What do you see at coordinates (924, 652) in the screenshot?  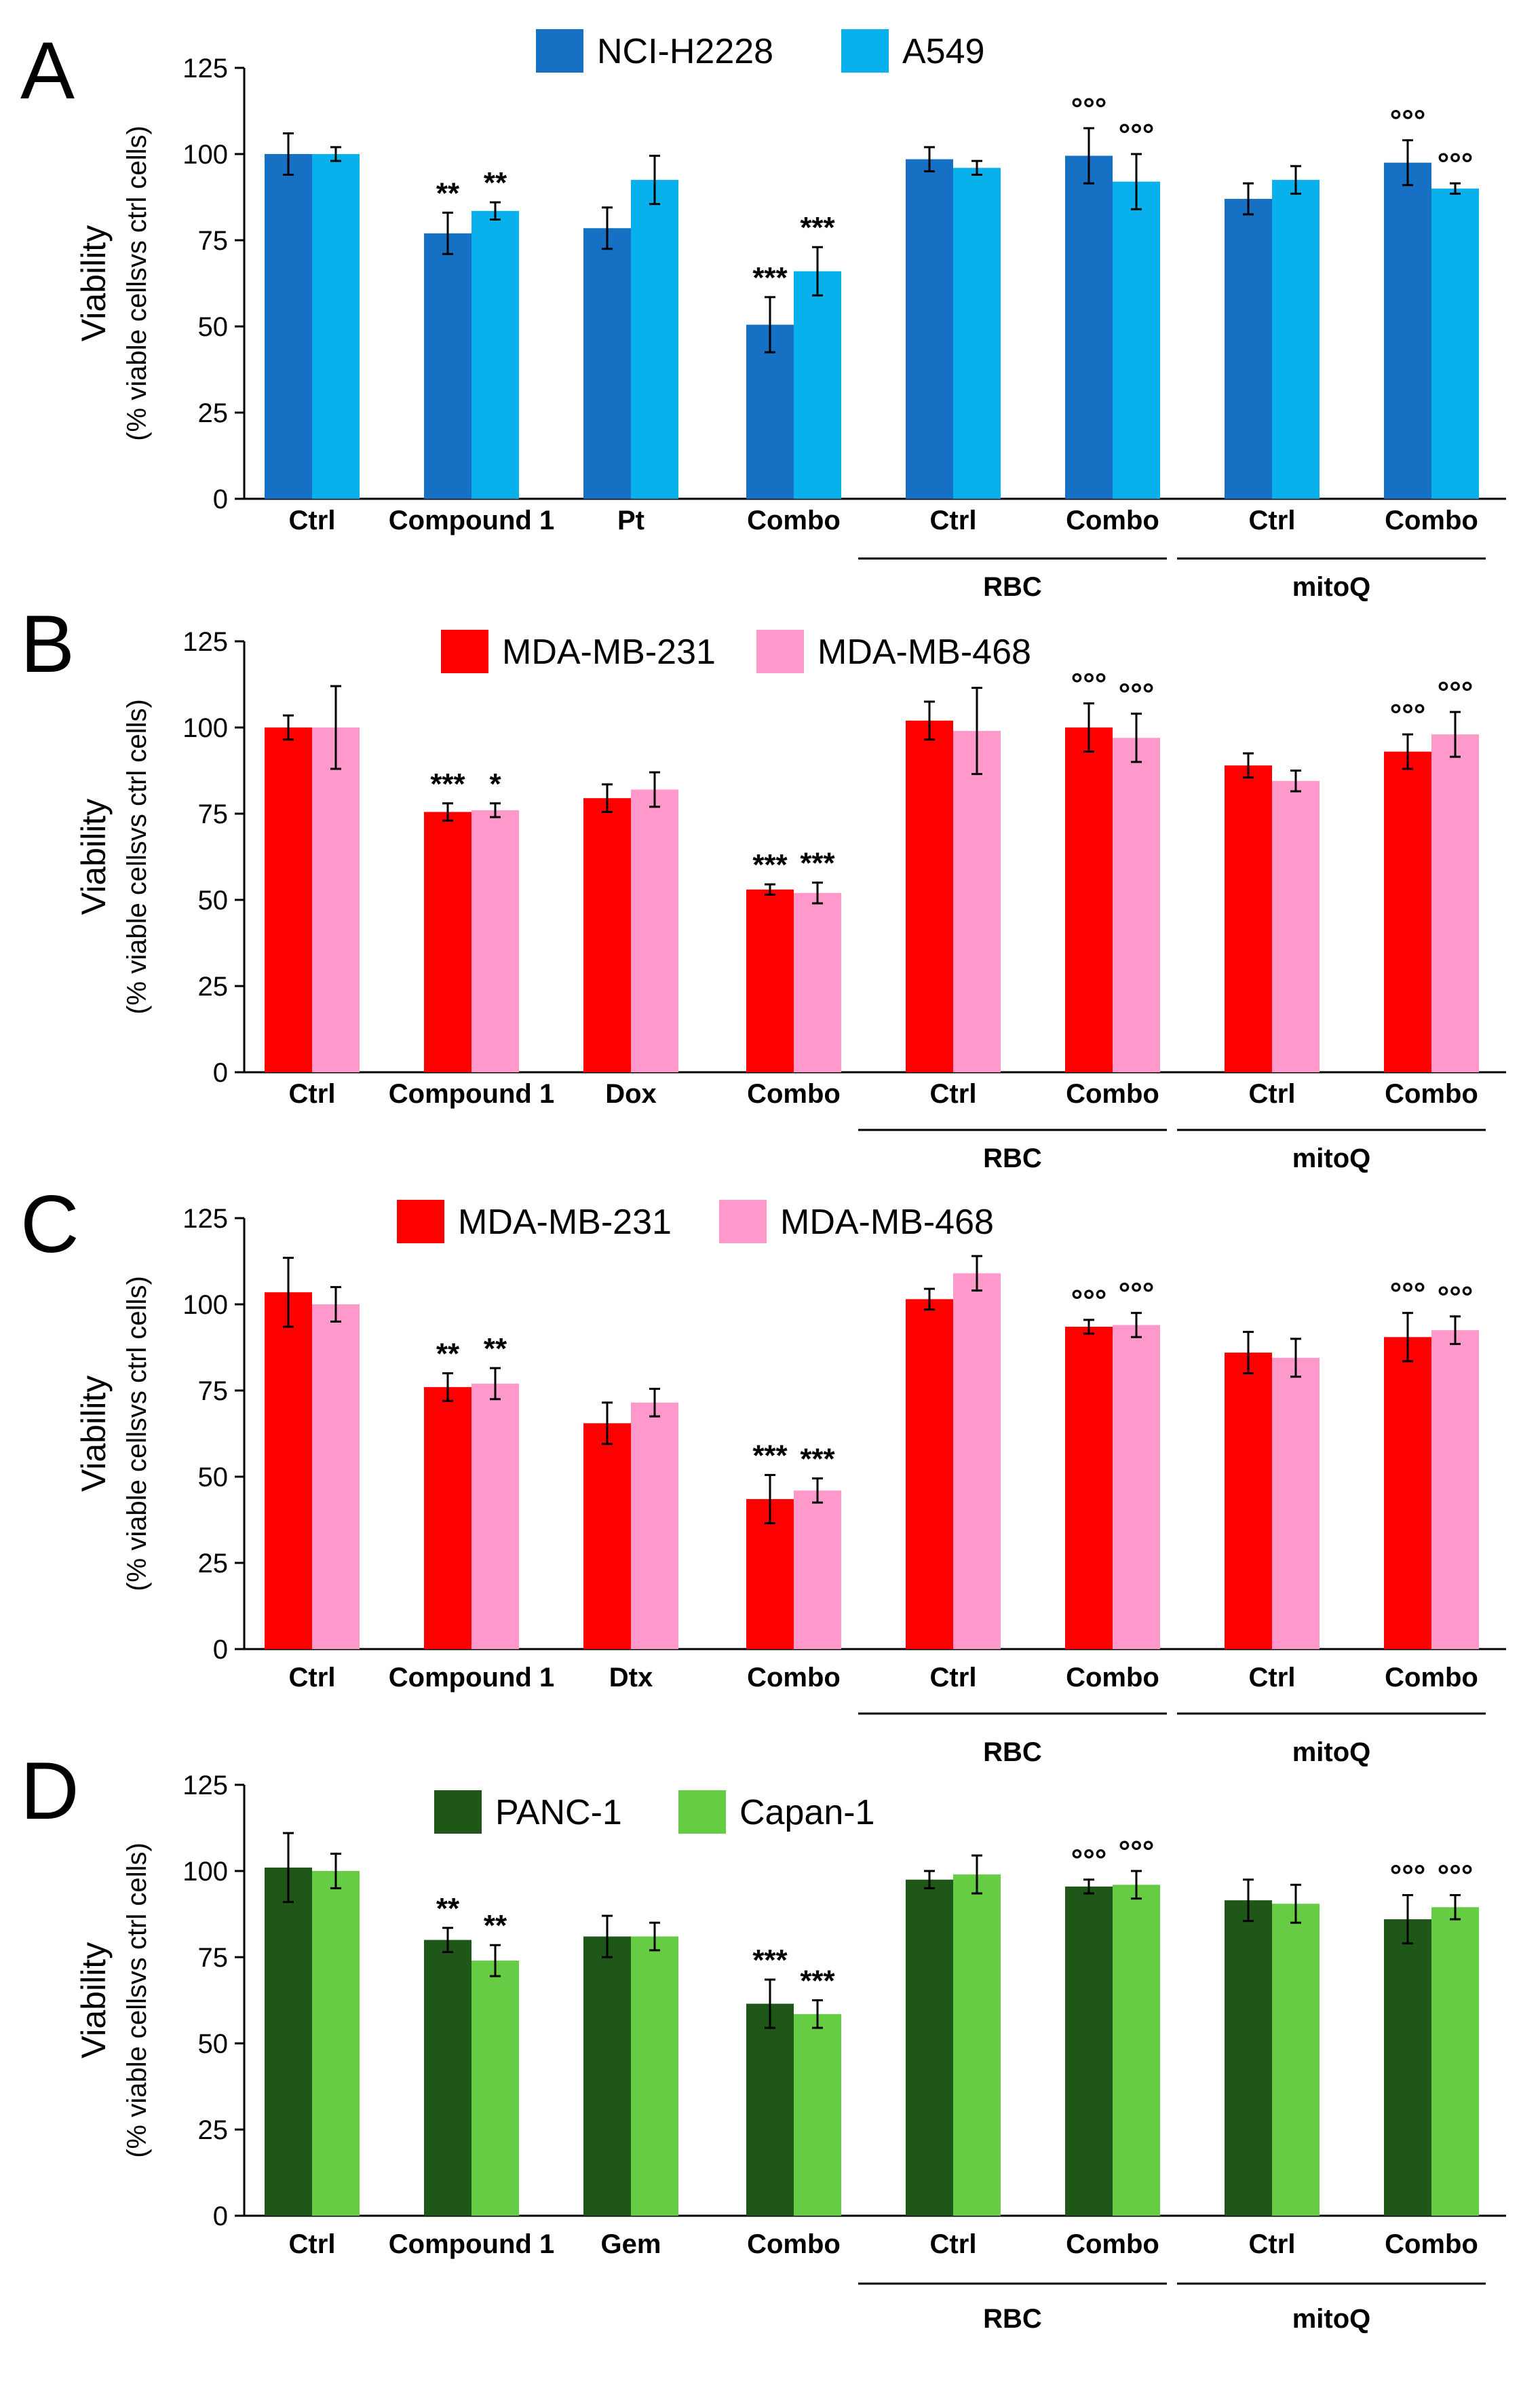 I see `legend-label: MDA-MB-468` at bounding box center [924, 652].